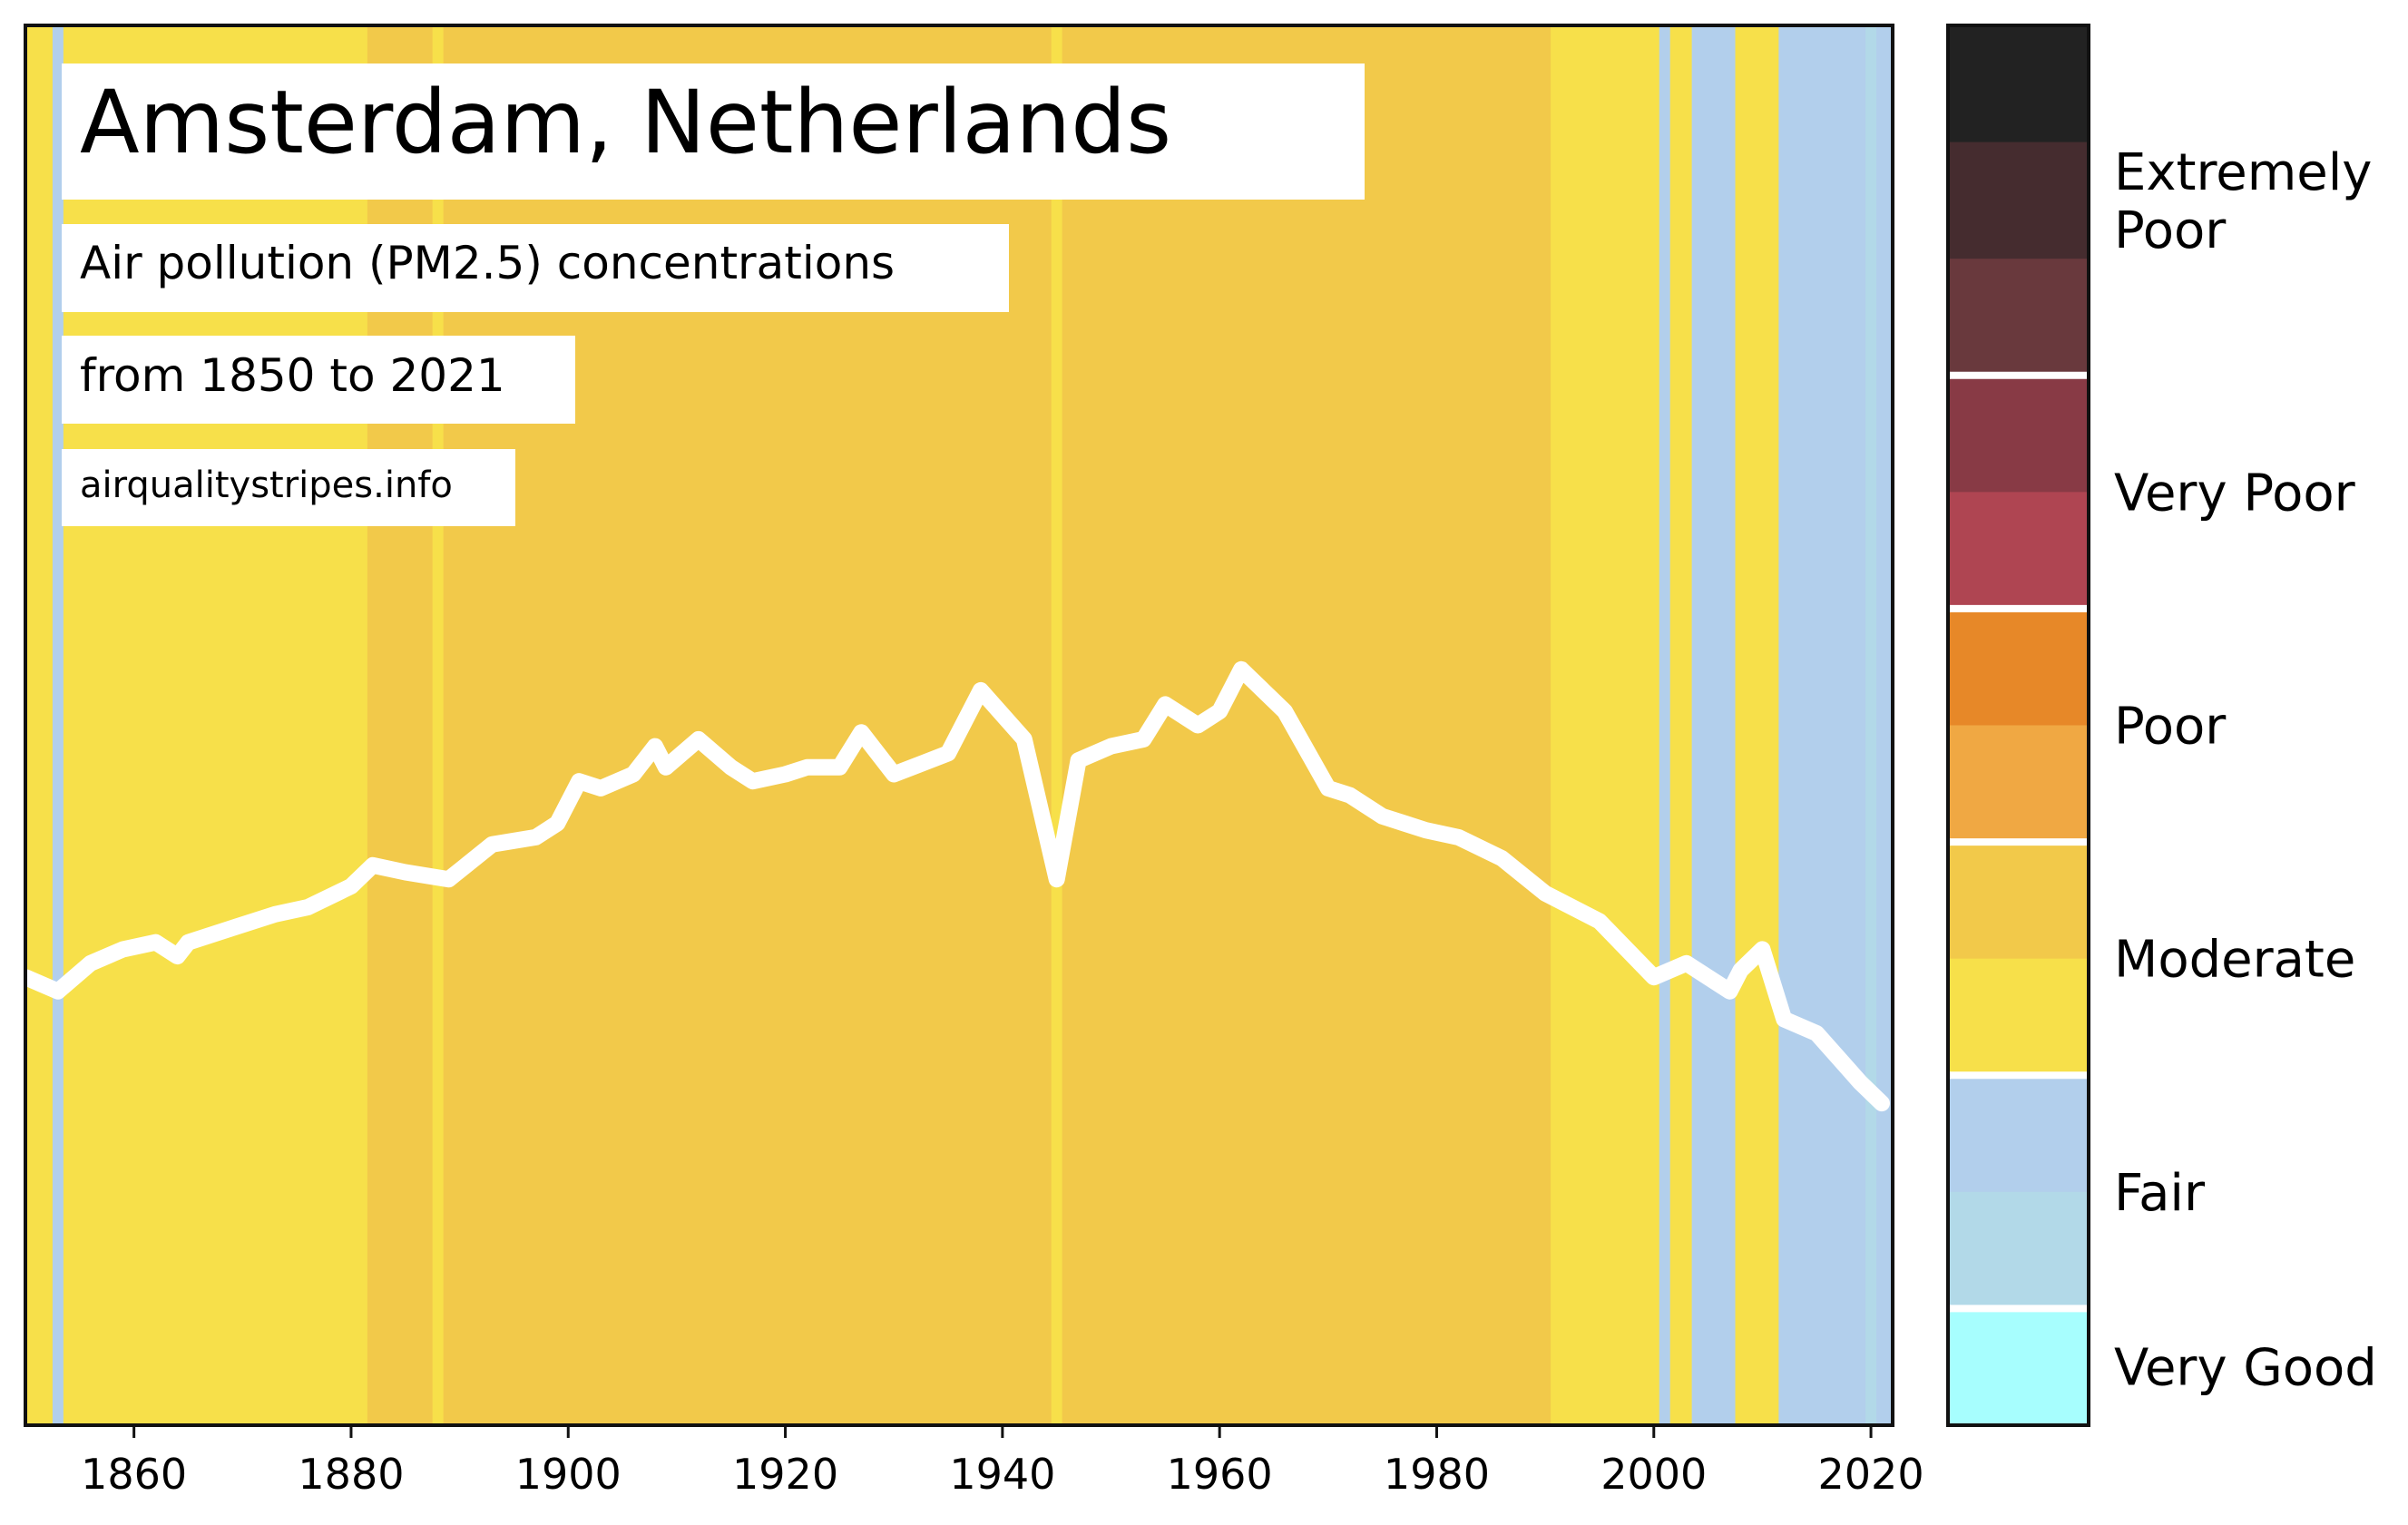 This screenshot has width=2408, height=1525. I want to click on source-box: airqualitystripes.info, so click(289, 487).